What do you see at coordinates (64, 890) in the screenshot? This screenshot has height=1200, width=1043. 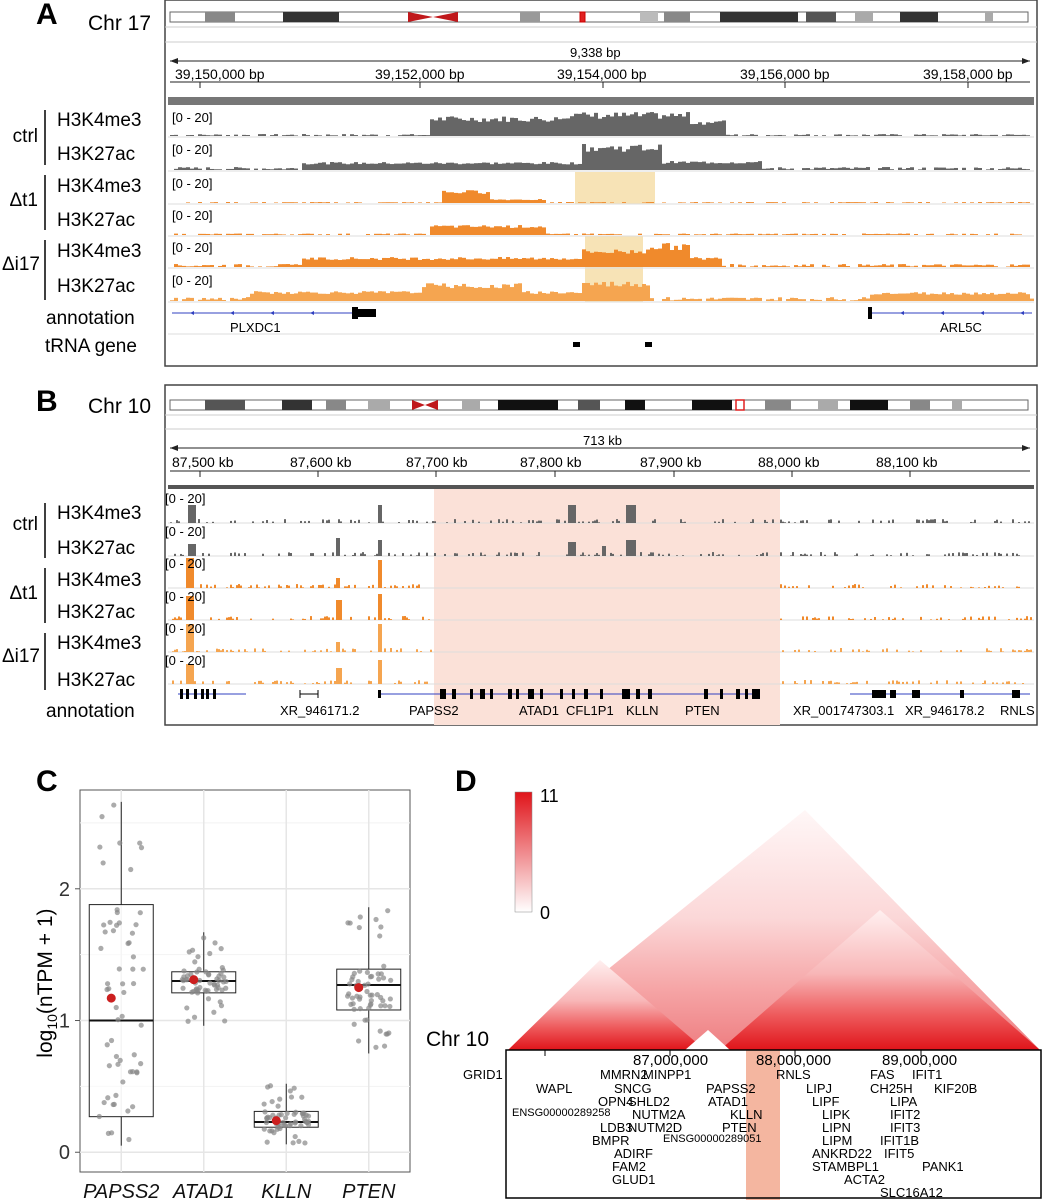 I see `c-ytick-label: 2` at bounding box center [64, 890].